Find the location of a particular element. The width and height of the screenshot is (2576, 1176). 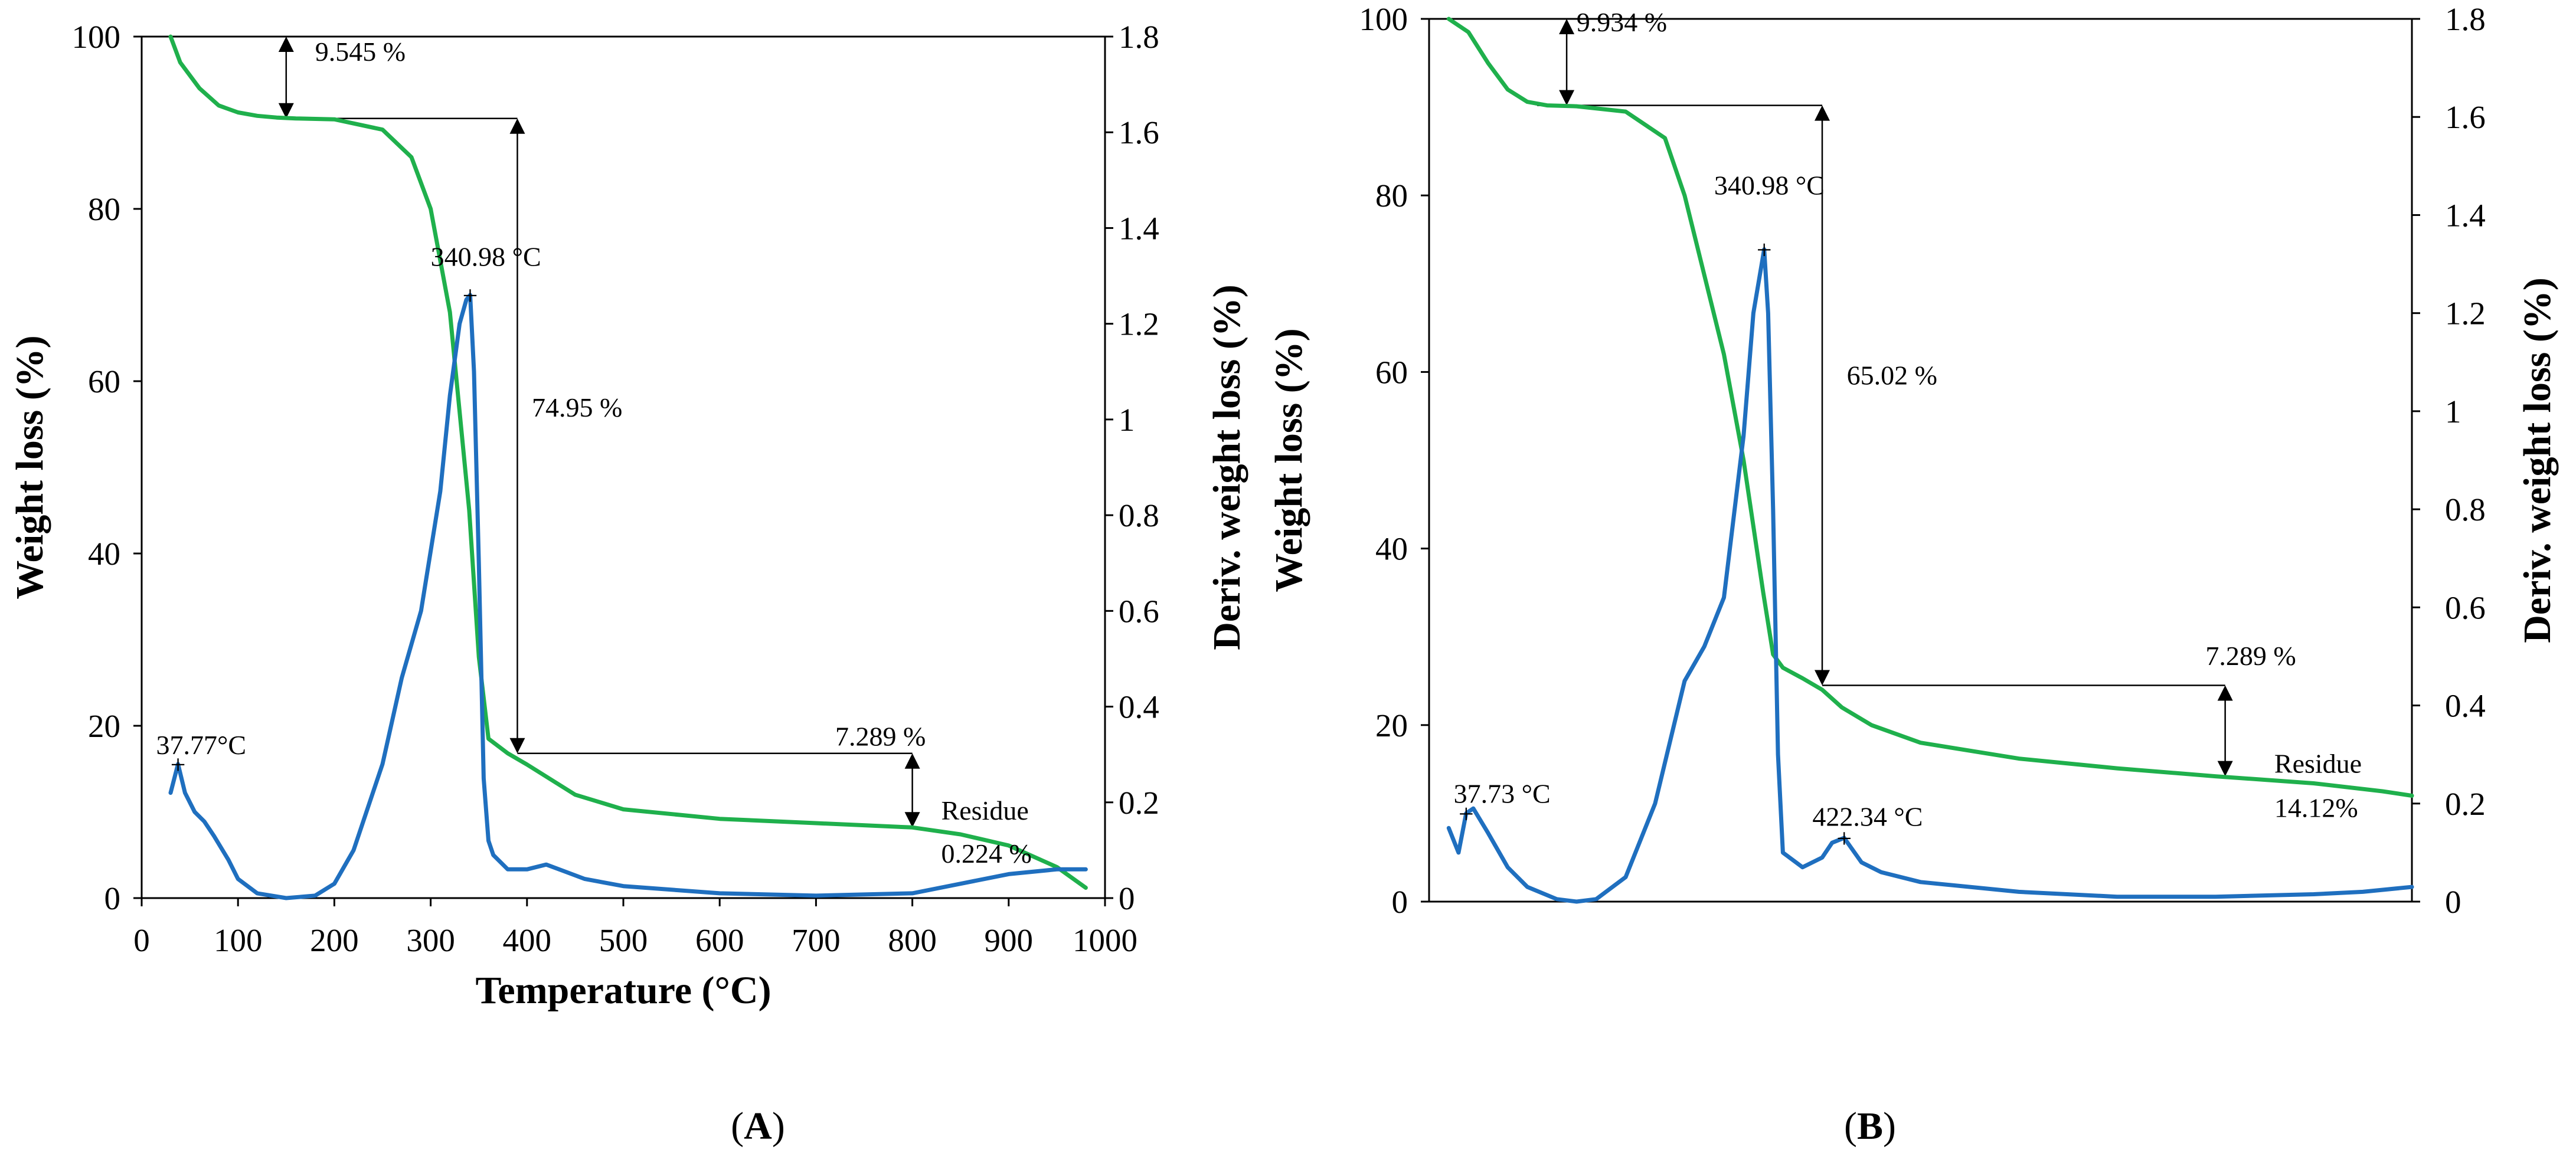

annotation-label: 9.934 % is located at coordinates (1622, 22).